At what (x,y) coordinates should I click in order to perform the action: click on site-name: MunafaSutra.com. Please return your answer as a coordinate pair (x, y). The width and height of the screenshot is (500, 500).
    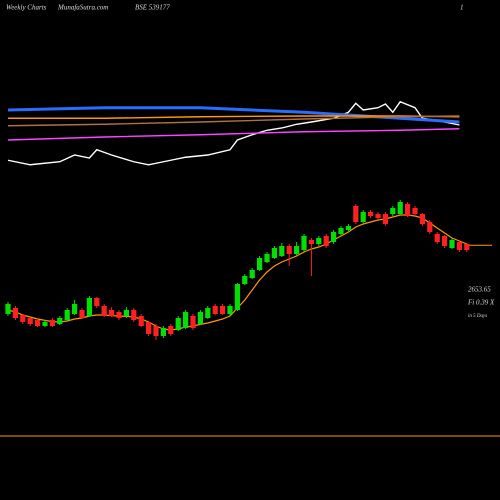
    Looking at the image, I should click on (82, 8).